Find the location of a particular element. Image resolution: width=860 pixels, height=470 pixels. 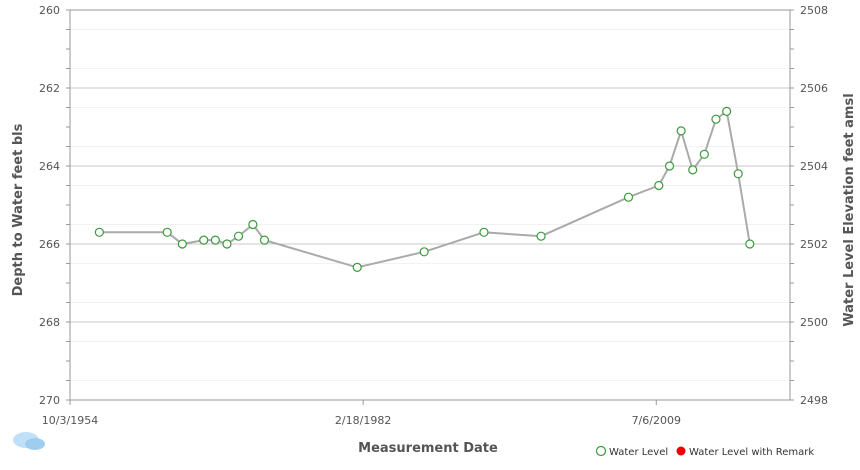

logo-icon is located at coordinates (29, 441).